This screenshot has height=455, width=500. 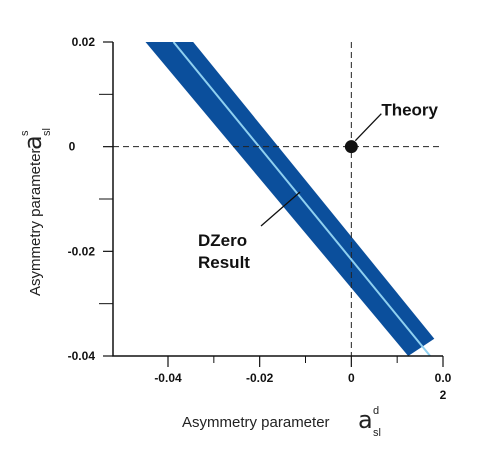 I want to click on x-tick-label: -0.02, so click(x=260, y=378).